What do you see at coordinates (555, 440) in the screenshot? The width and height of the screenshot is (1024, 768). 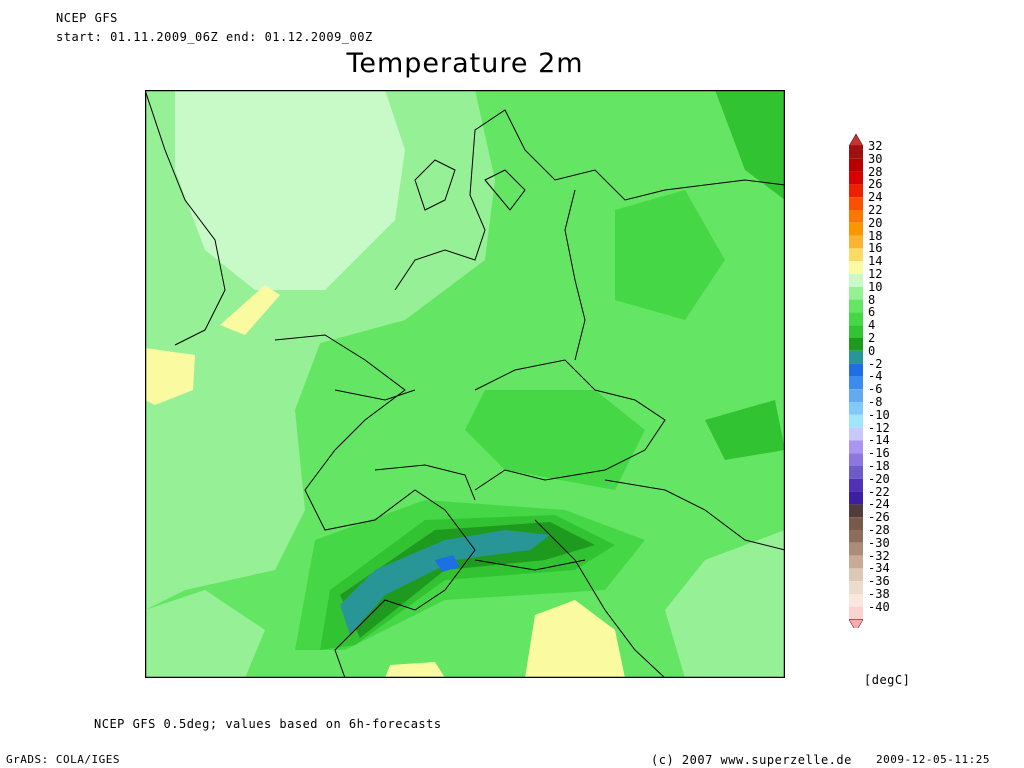 I see `zone-mid-center` at bounding box center [555, 440].